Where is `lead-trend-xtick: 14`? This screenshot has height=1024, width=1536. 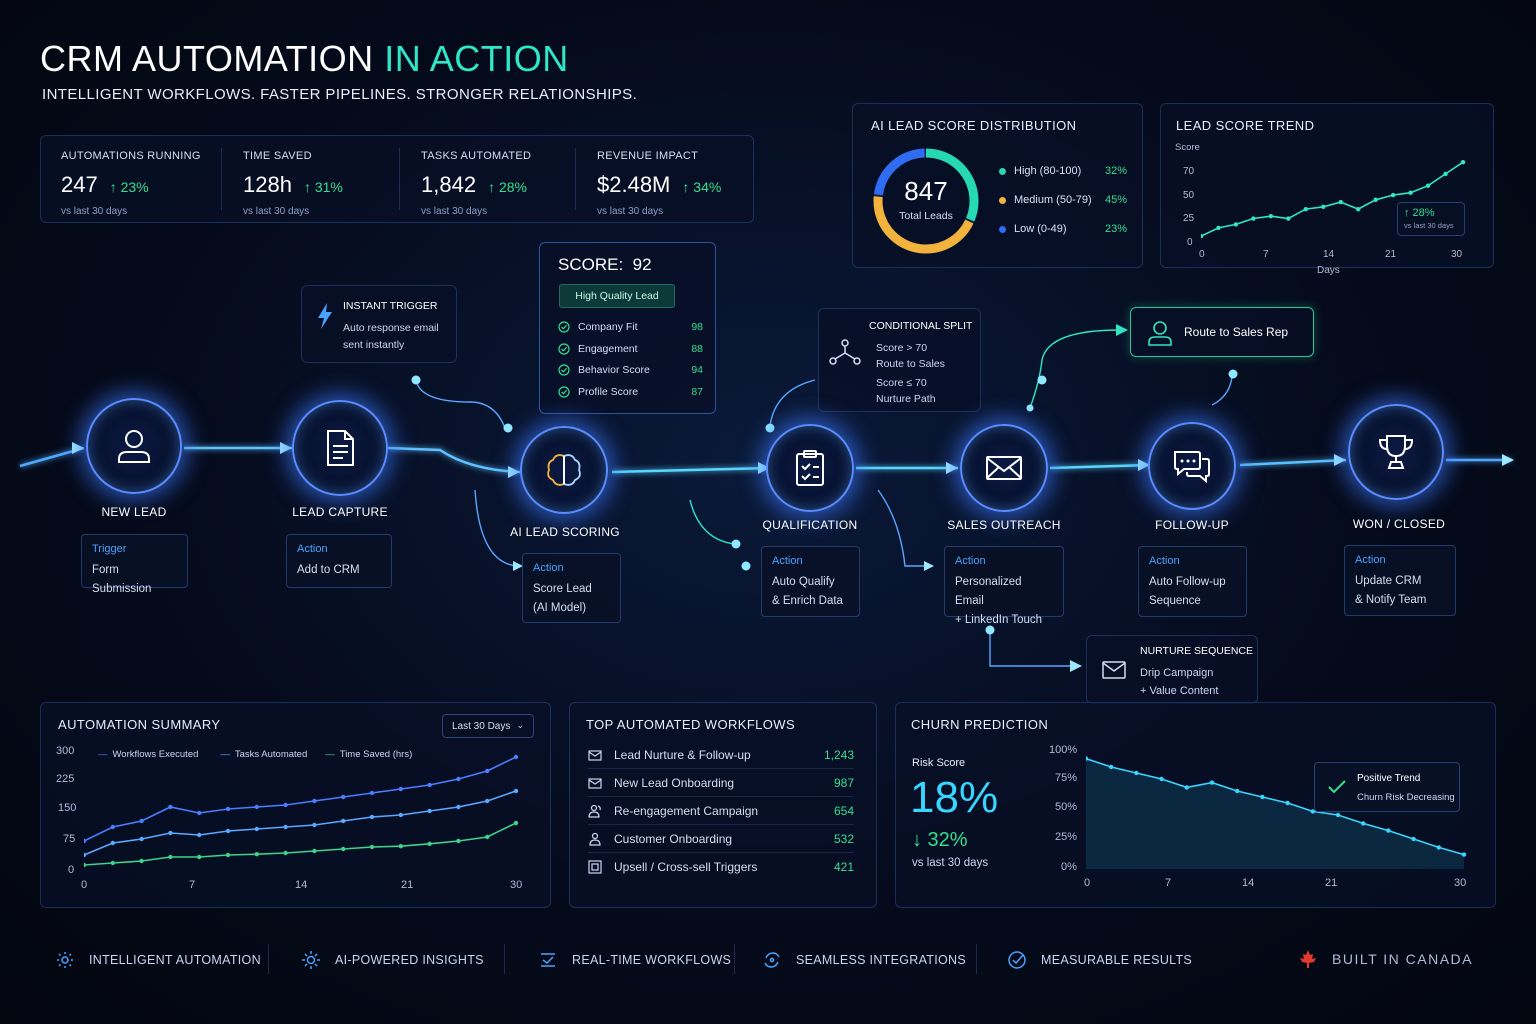 lead-trend-xtick: 14 is located at coordinates (1329, 254).